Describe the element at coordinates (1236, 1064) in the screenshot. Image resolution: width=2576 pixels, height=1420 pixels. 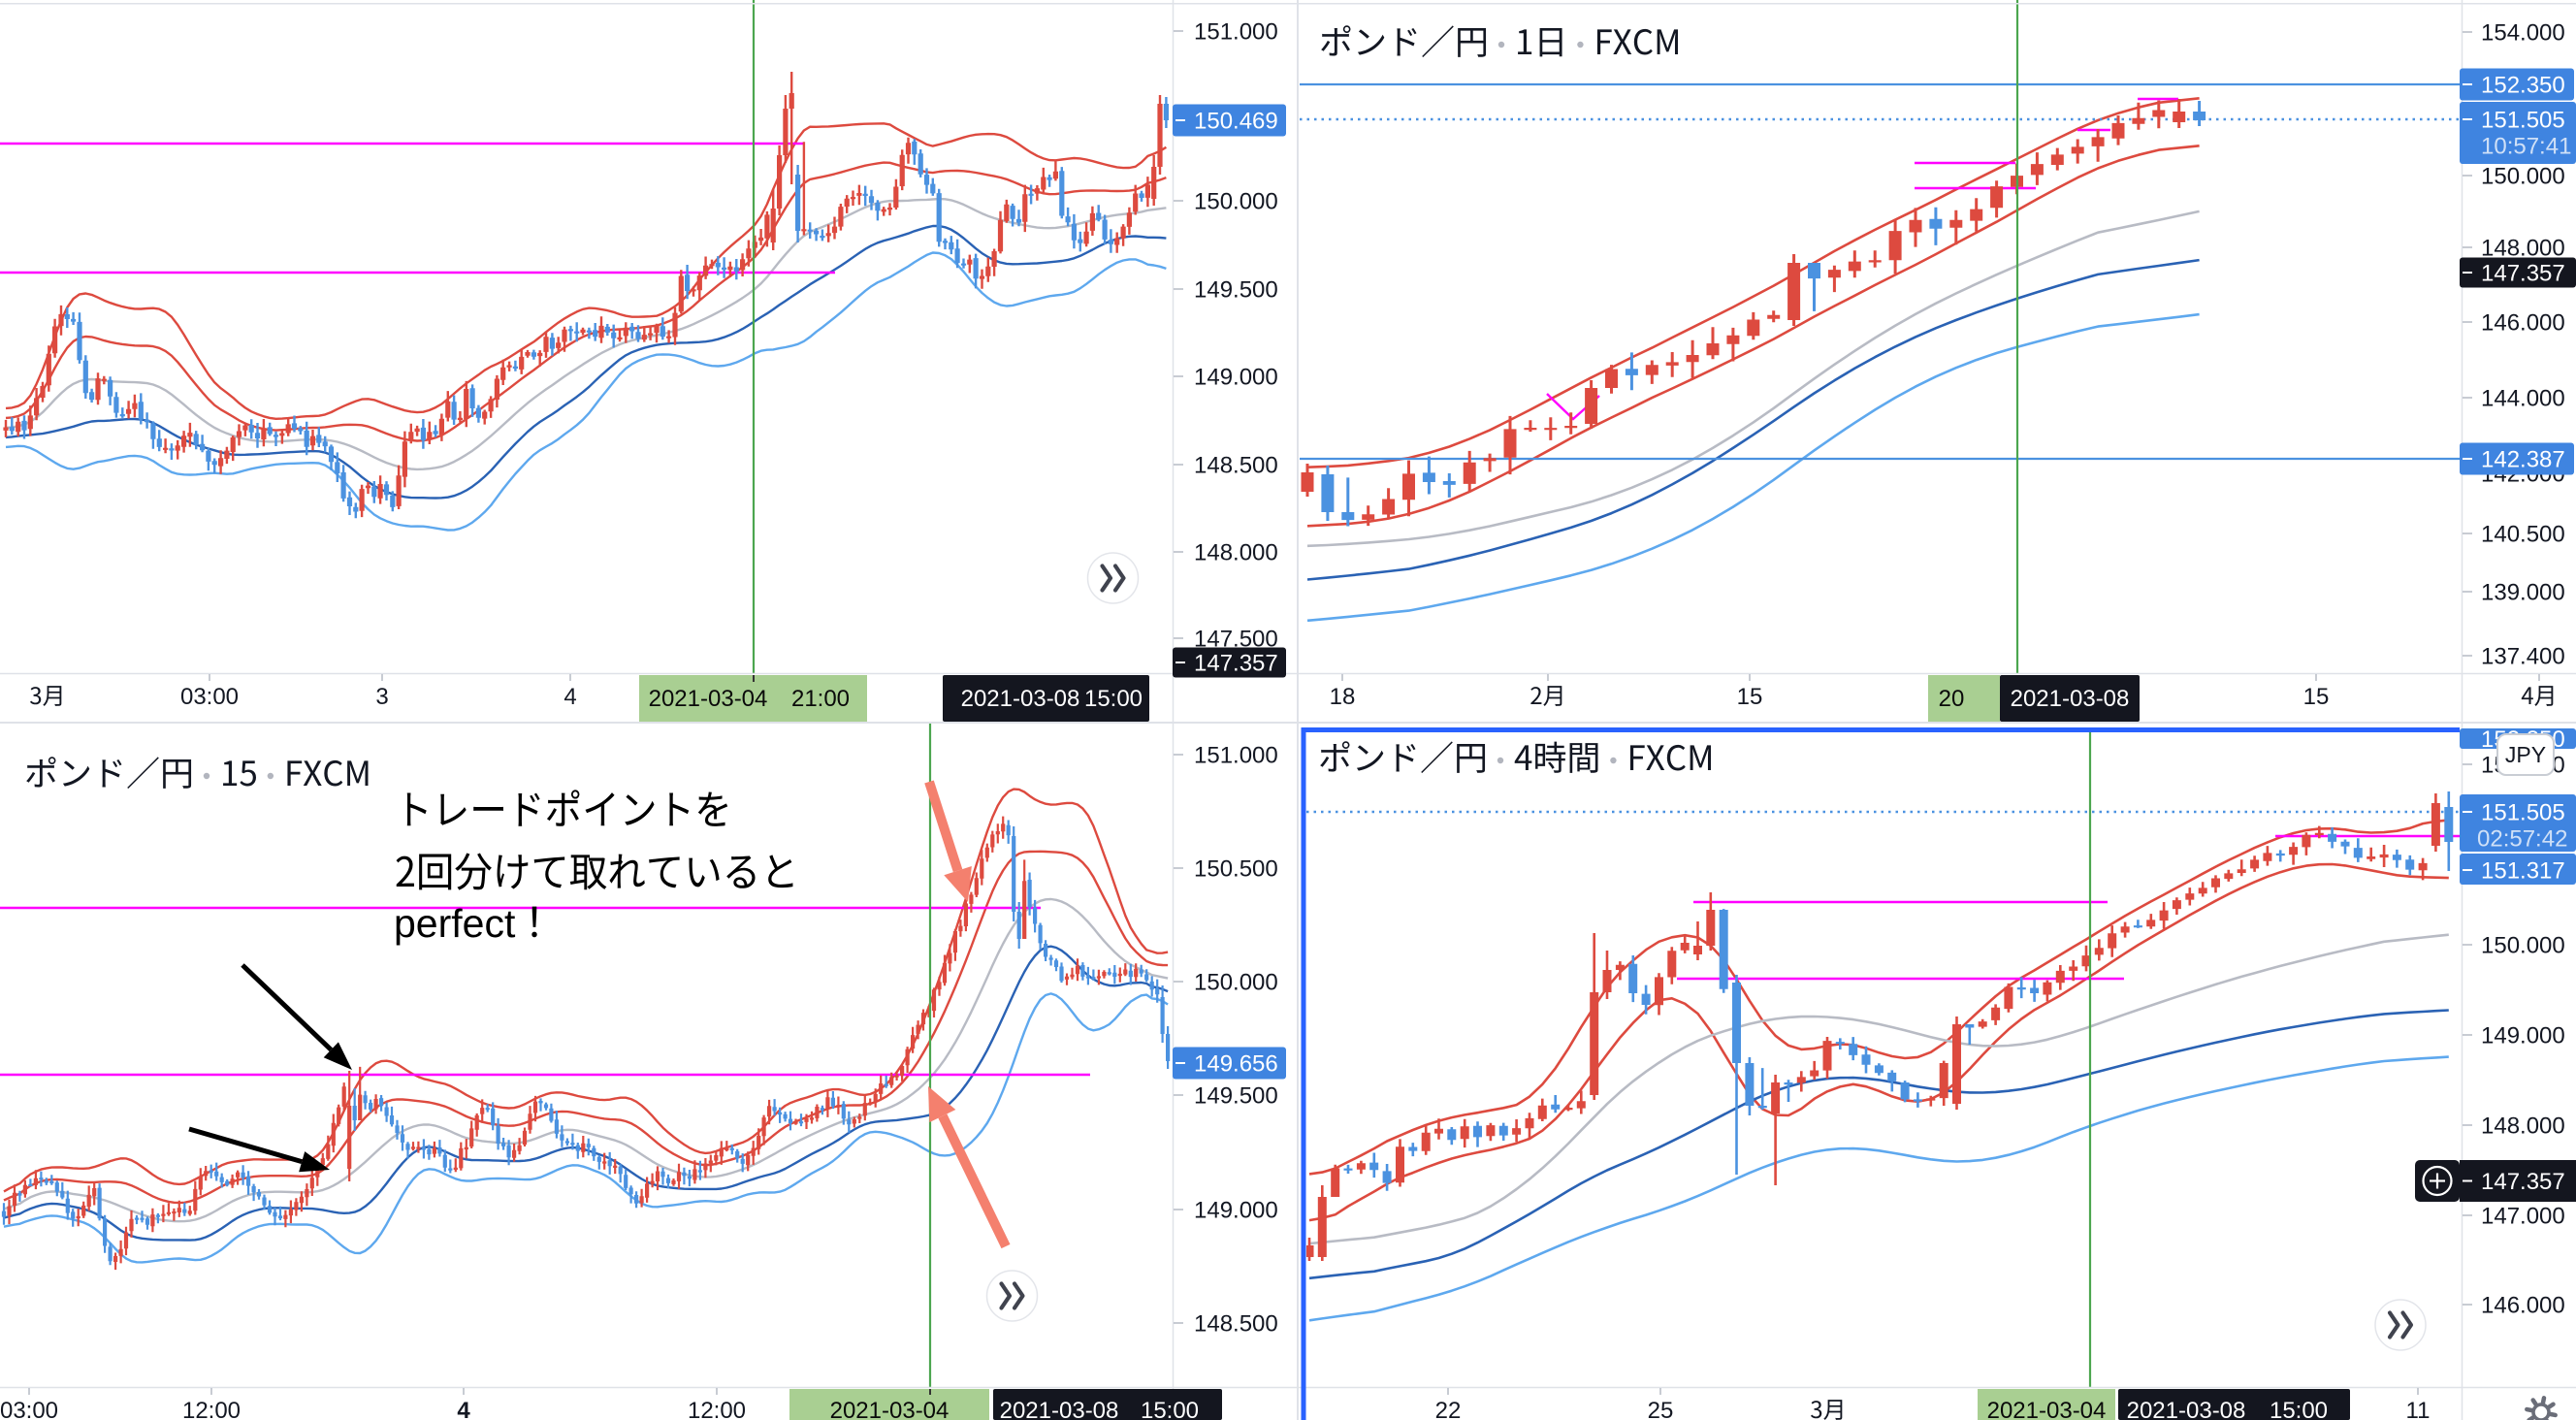
I see `svg-text: 149.656` at that location.